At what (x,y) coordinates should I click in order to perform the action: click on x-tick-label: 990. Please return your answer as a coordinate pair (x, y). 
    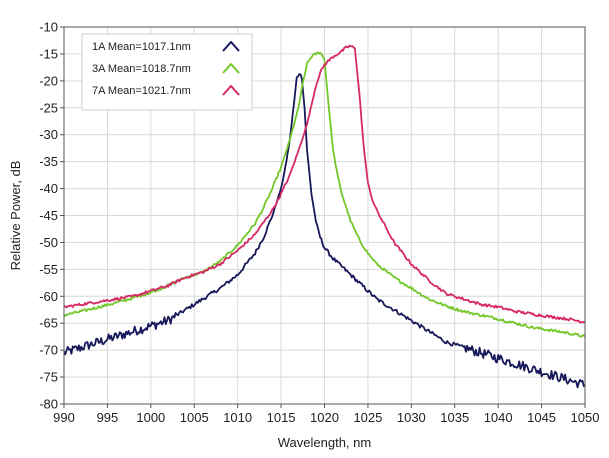
    Looking at the image, I should click on (64, 417).